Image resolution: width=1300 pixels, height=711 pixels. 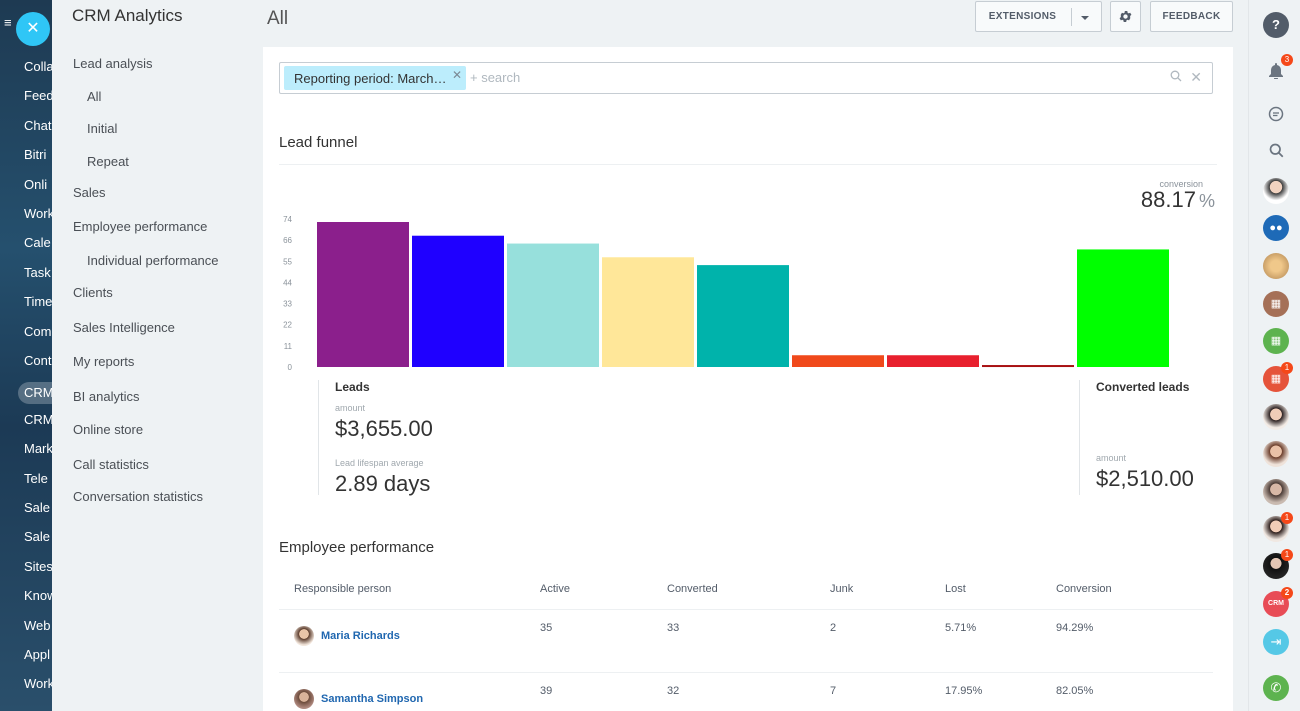 I want to click on chevron-down-icon, so click(x=1085, y=18).